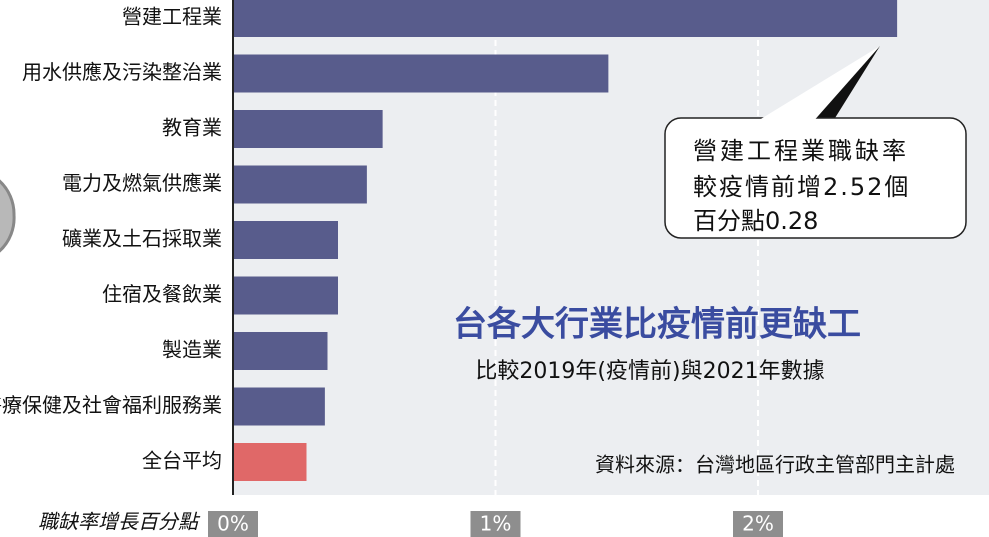 Image resolution: width=989 pixels, height=537 pixels. Describe the element at coordinates (142, 239) in the screenshot. I see `y-tick-label: 礦業及土石採取業` at that location.